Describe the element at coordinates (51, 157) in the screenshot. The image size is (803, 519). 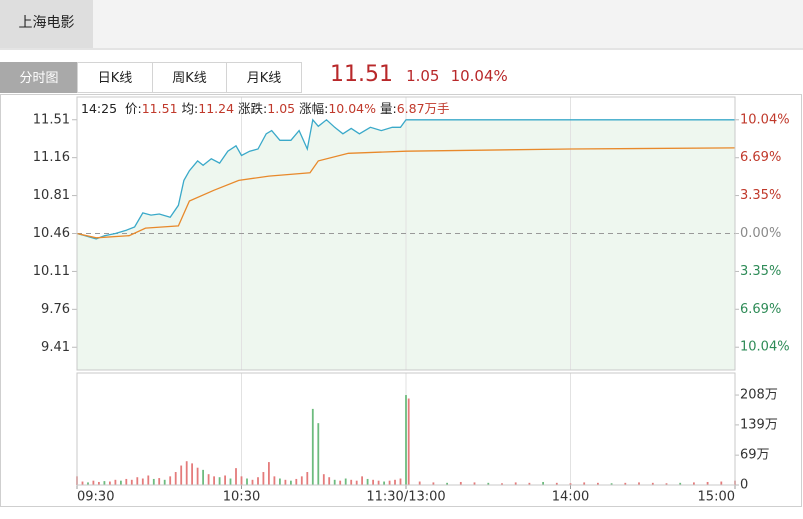
I see `y-tick-label: 11.16` at that location.